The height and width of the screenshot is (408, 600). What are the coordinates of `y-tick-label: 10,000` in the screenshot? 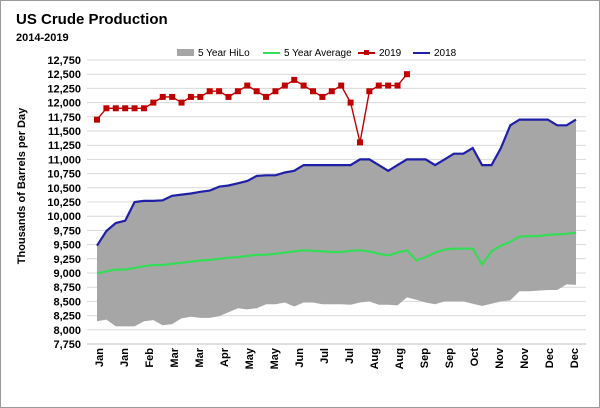 It's located at (64, 217).